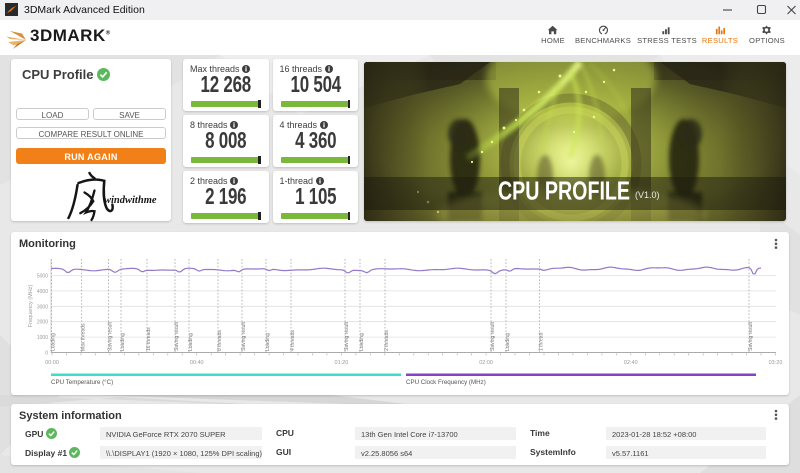 The width and height of the screenshot is (800, 473). Describe the element at coordinates (52, 363) in the screenshot. I see `svg-text: 00:00` at that location.